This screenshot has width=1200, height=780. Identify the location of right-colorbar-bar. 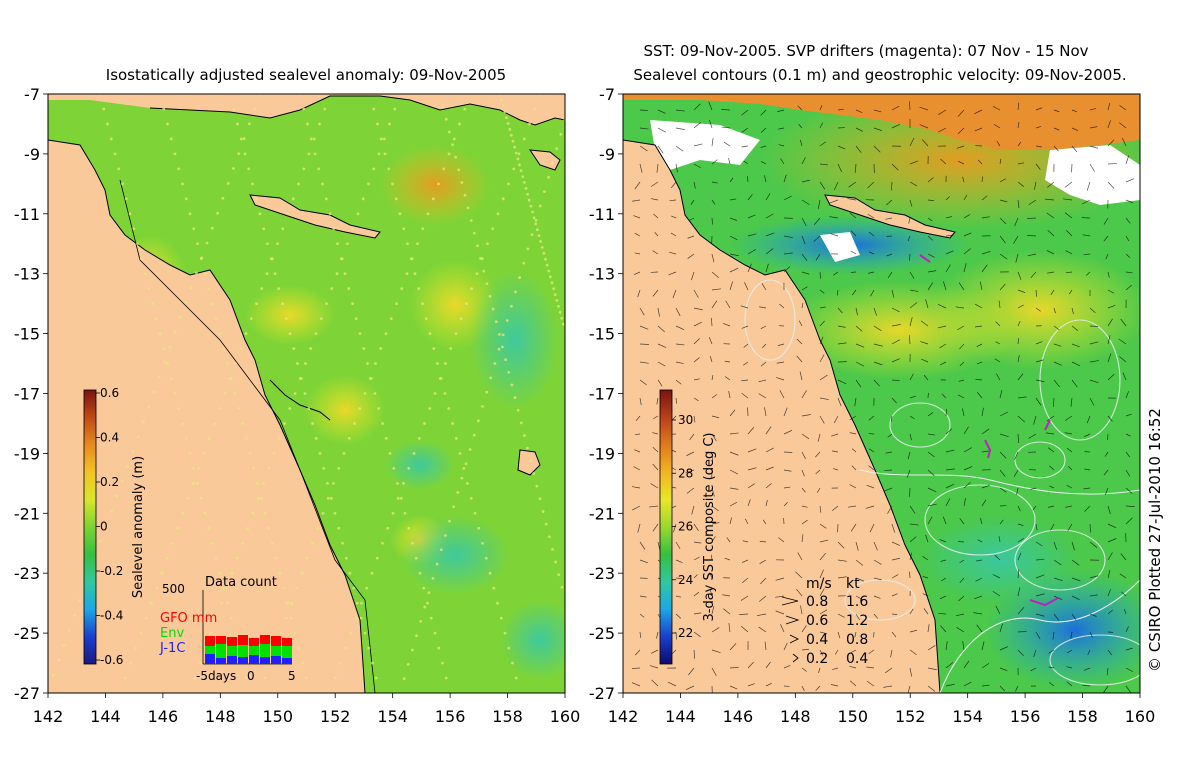
(666, 527).